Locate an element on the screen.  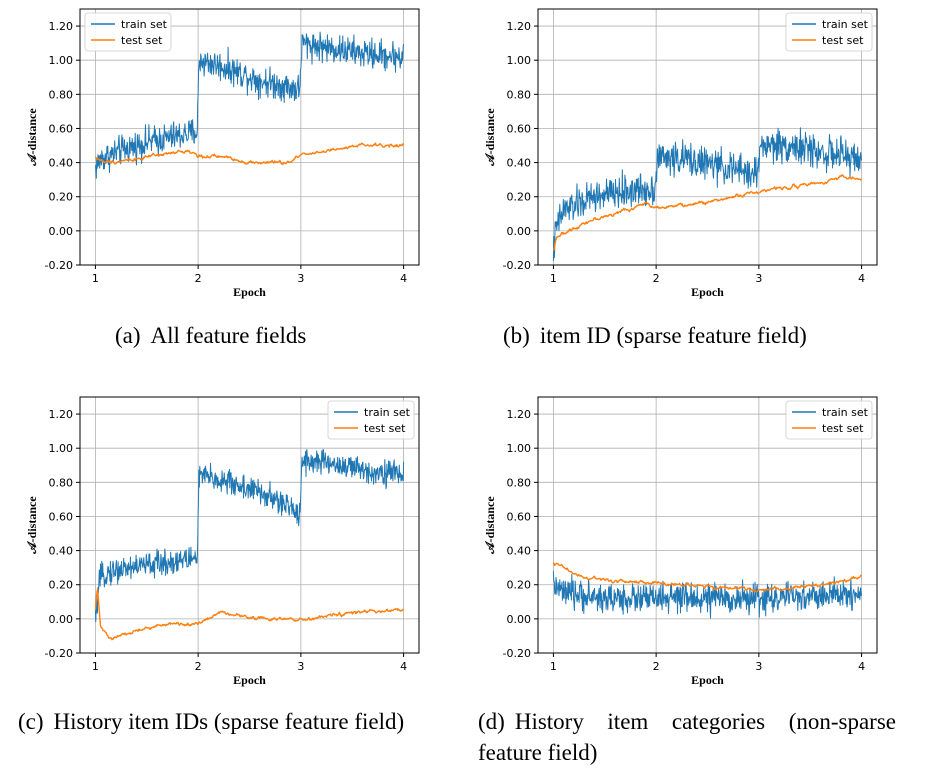
chart-b-xtick-label-2: 3 is located at coordinates (758, 278).